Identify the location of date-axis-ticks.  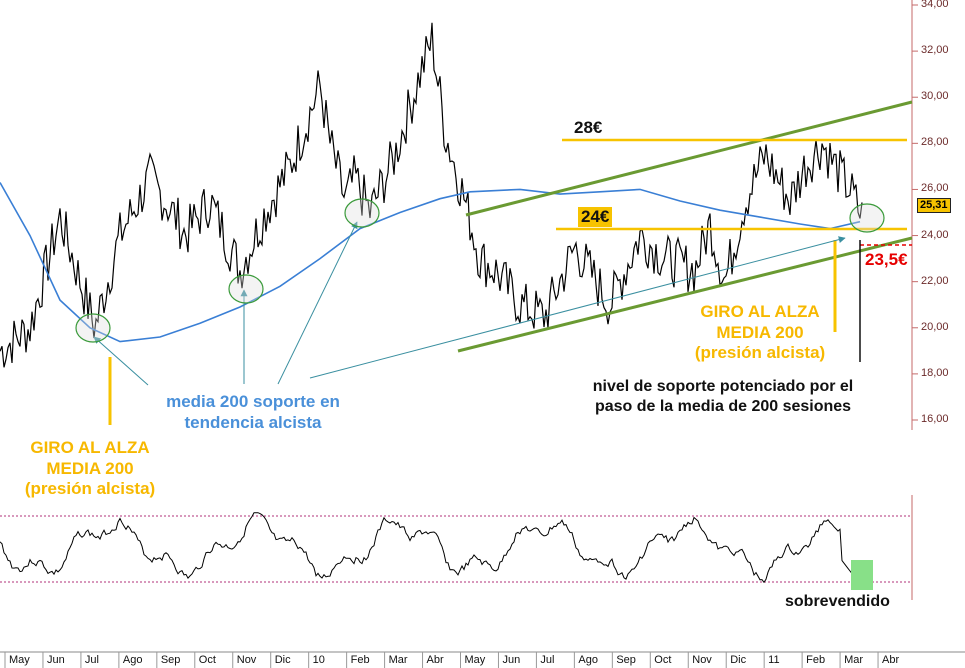
(441, 660).